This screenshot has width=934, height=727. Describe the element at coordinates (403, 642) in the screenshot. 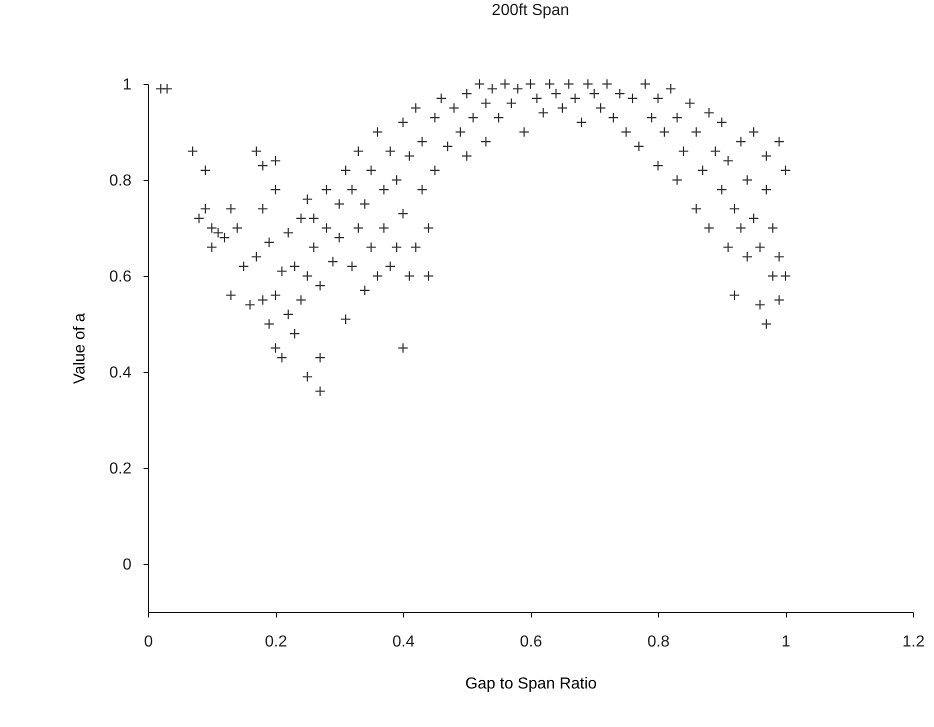

I see `x-tick-label: 0.4` at that location.